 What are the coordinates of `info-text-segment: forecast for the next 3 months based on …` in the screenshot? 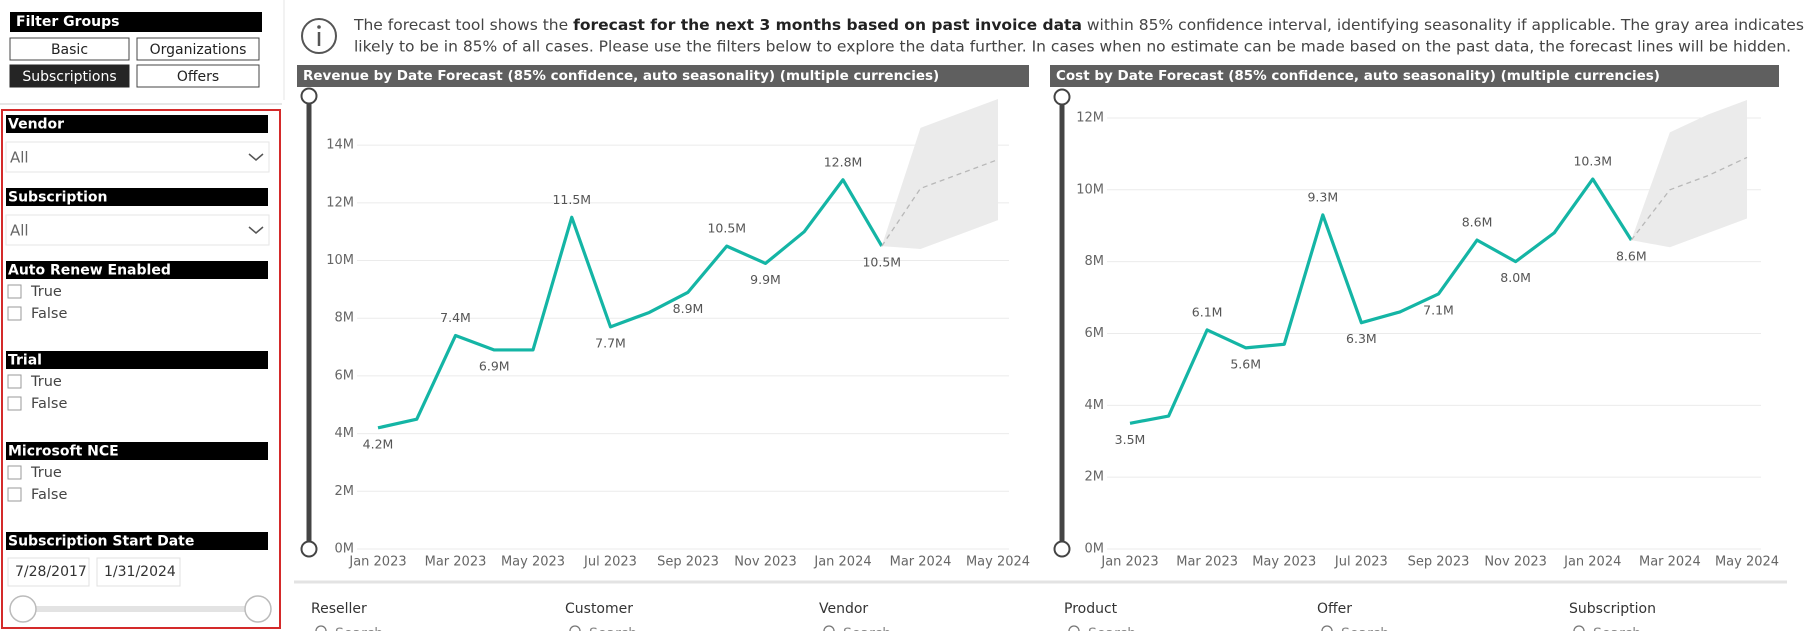 It's located at (827, 25).